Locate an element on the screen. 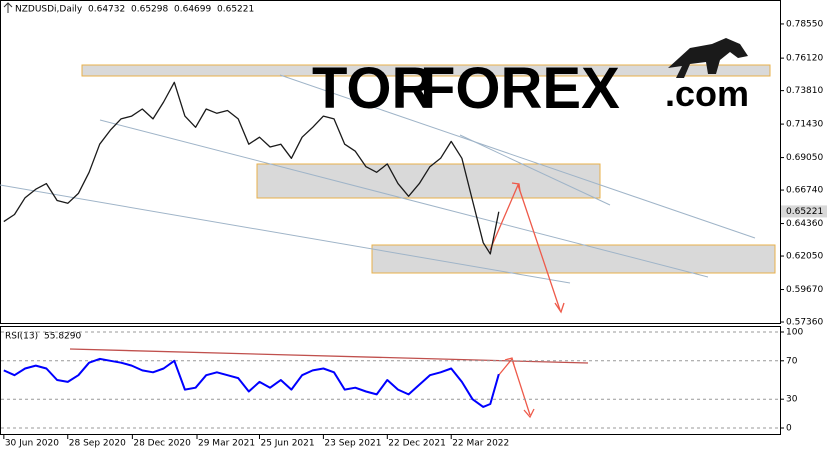 The image size is (828, 455). y-tick-label: 0.69050 is located at coordinates (804, 158).